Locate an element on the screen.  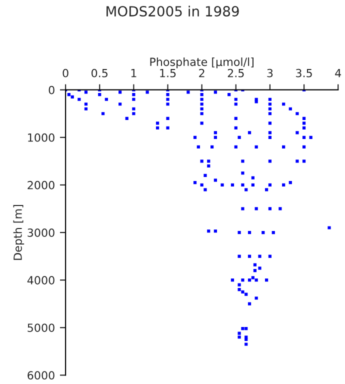
y-tick-label: 4000 is located at coordinates (40, 280).